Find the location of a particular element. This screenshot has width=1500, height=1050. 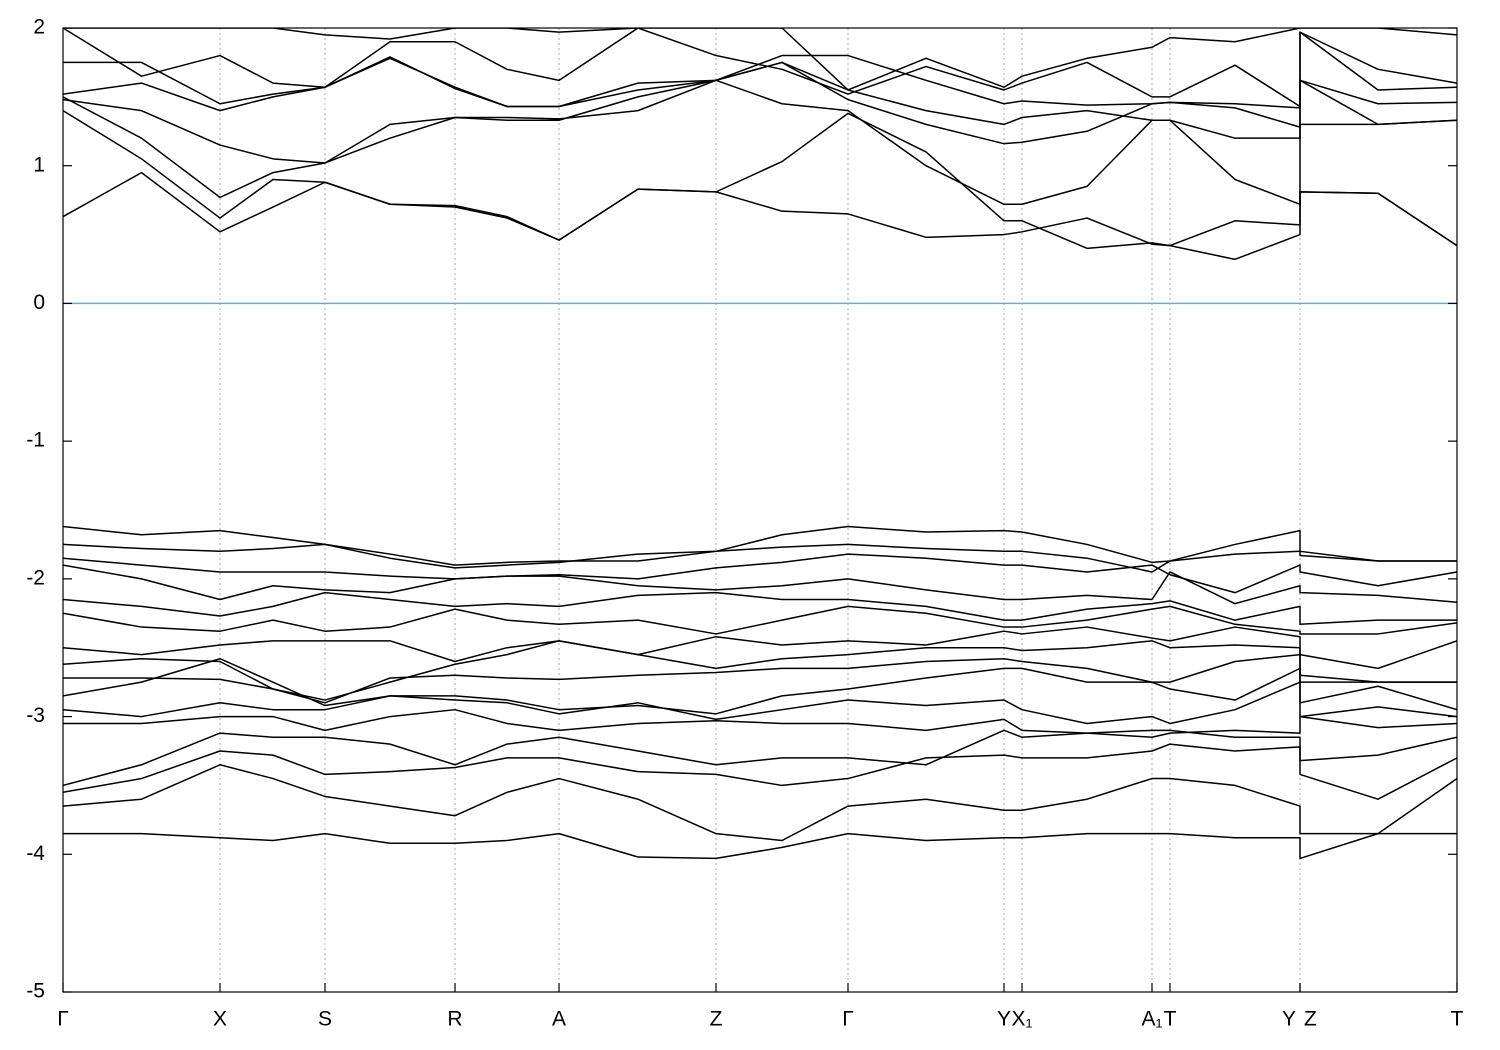

y-tick-label: -1 is located at coordinates (35, 440).